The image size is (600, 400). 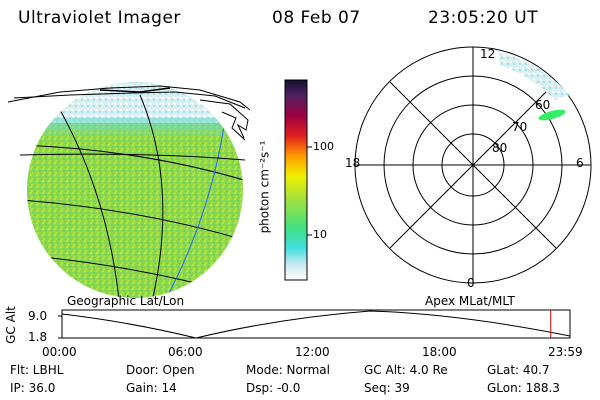 What do you see at coordinates (353, 163) in the screenshot?
I see `polar-hour-18: 18` at bounding box center [353, 163].